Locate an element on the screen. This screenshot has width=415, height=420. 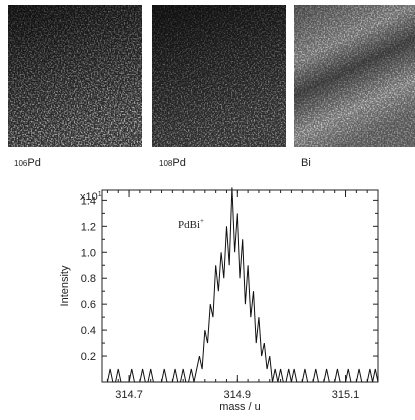
x-tick-label: 315.1 is located at coordinates (346, 395).